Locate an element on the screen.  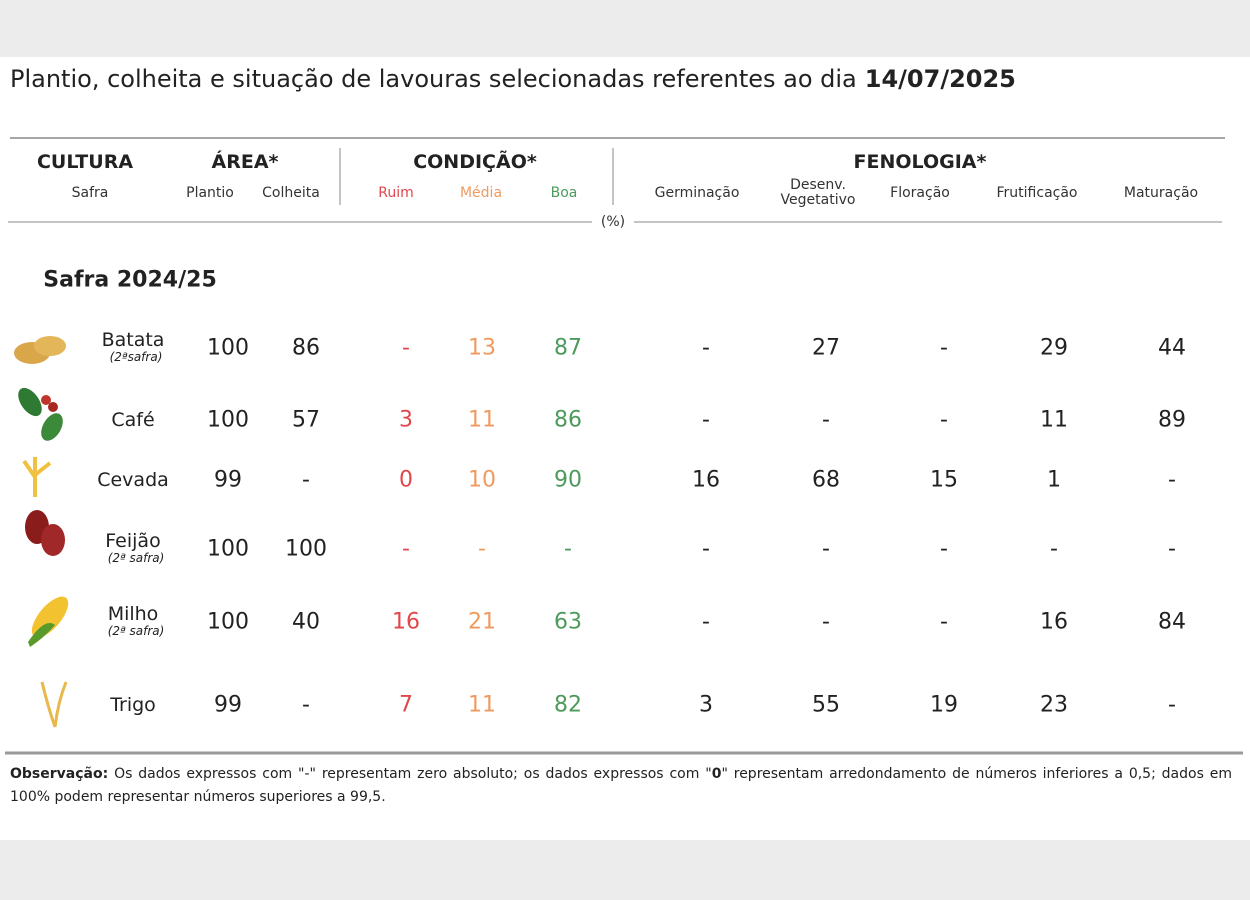
icon-batata is located at coordinates (40, 350).